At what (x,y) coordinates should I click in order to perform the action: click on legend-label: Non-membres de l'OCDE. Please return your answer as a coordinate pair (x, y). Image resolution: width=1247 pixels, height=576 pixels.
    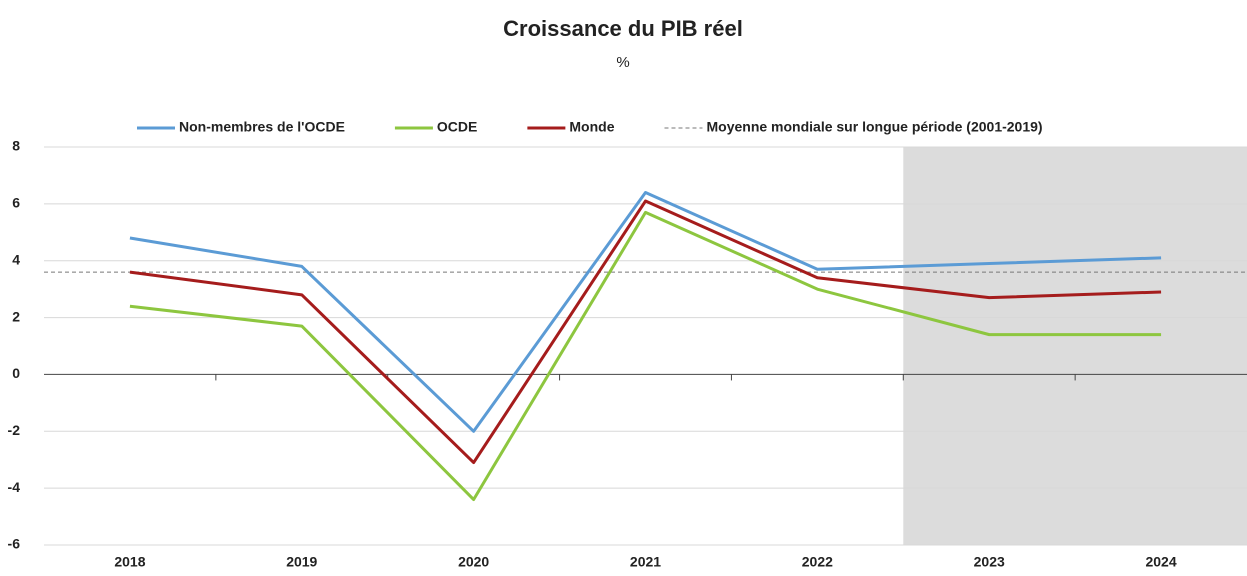
    Looking at the image, I should click on (262, 127).